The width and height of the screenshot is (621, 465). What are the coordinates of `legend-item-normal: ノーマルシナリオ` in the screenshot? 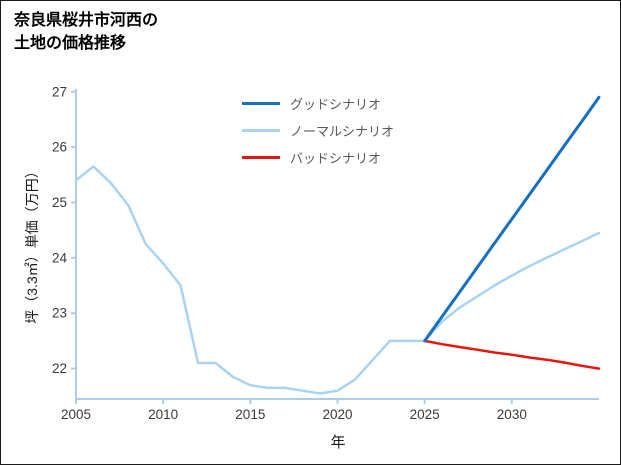 It's located at (318, 130).